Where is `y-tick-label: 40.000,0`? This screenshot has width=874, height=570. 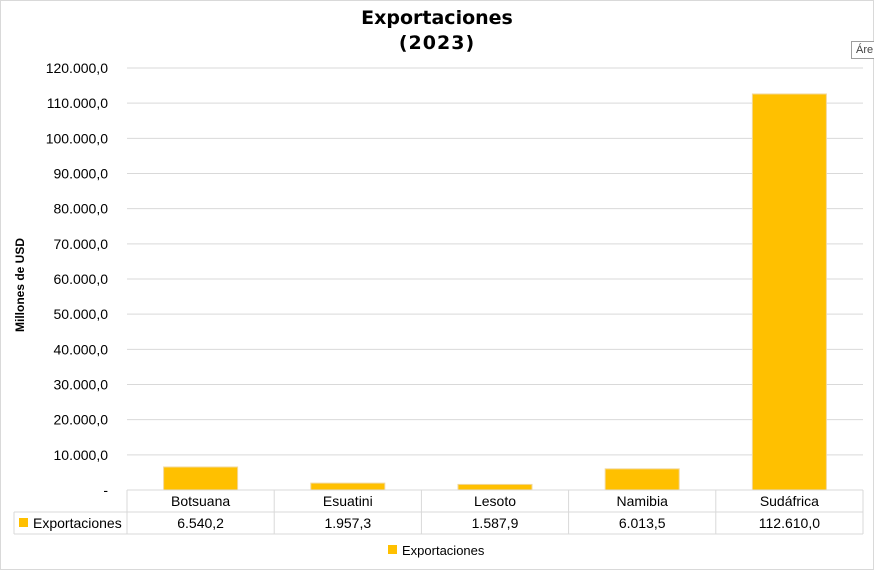
y-tick-label: 40.000,0 is located at coordinates (81, 349).